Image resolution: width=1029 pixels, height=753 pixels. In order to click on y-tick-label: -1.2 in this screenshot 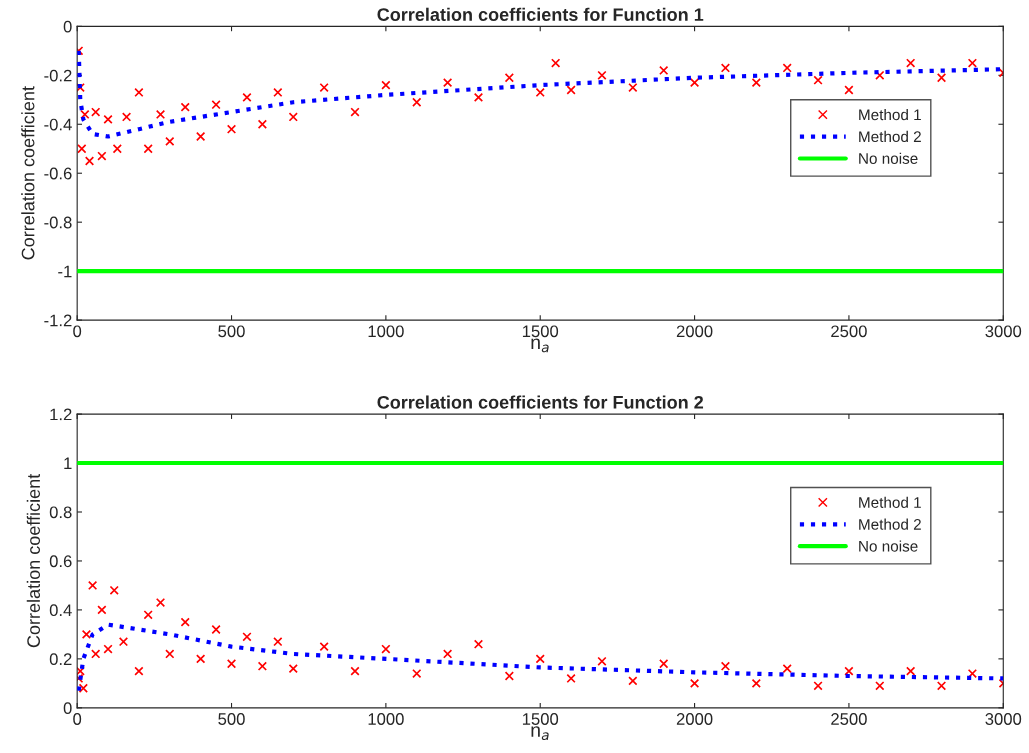, I will do `click(58, 320)`.